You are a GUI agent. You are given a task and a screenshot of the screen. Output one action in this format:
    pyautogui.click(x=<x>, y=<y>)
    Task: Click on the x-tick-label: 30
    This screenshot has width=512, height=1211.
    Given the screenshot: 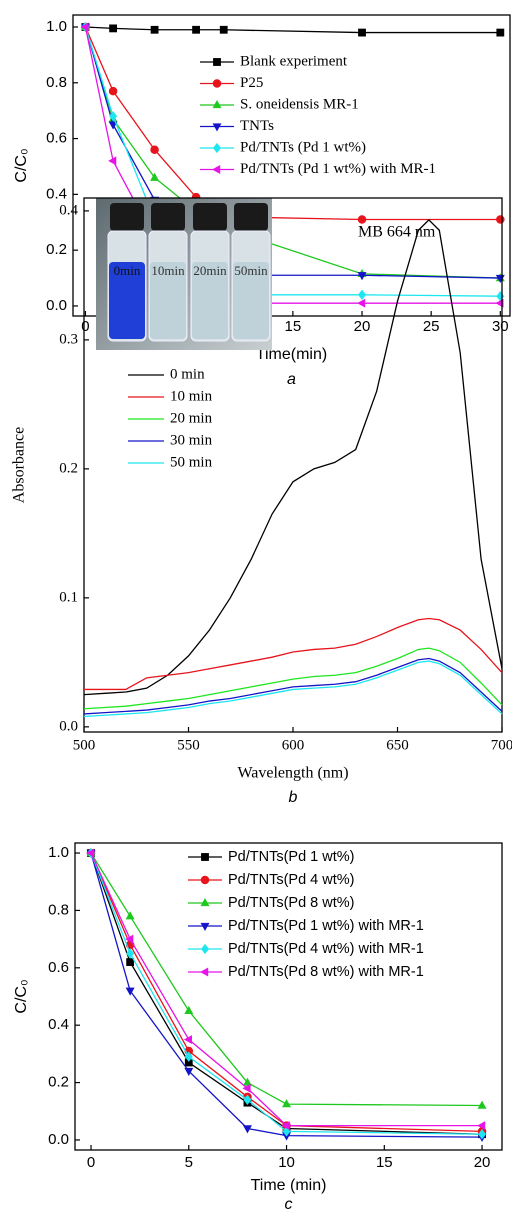 What is the action you would take?
    pyautogui.click(x=500, y=326)
    